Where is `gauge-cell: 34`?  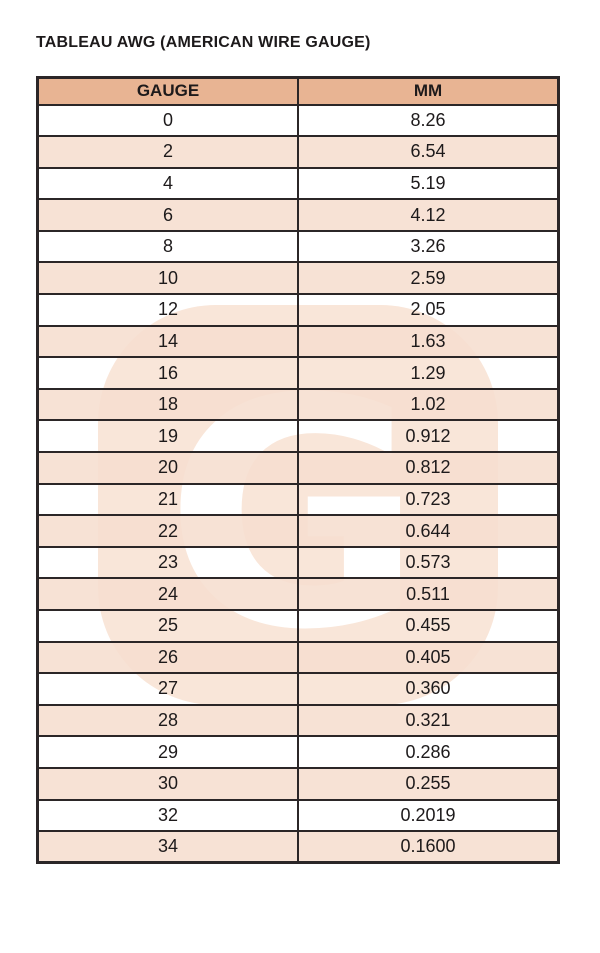 gauge-cell: 34 is located at coordinates (167, 847).